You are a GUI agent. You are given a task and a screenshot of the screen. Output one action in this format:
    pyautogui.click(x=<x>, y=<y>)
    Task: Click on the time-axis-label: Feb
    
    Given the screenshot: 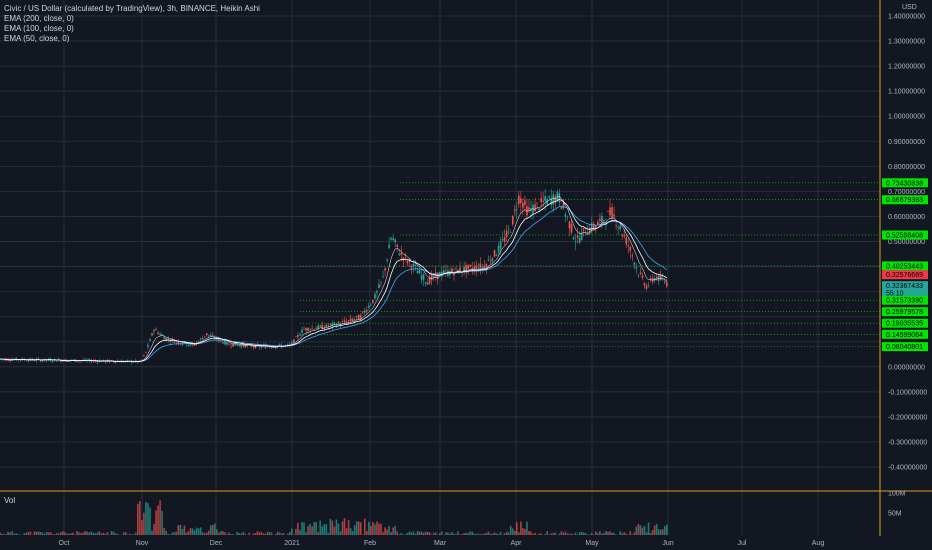 What is the action you would take?
    pyautogui.click(x=370, y=543)
    